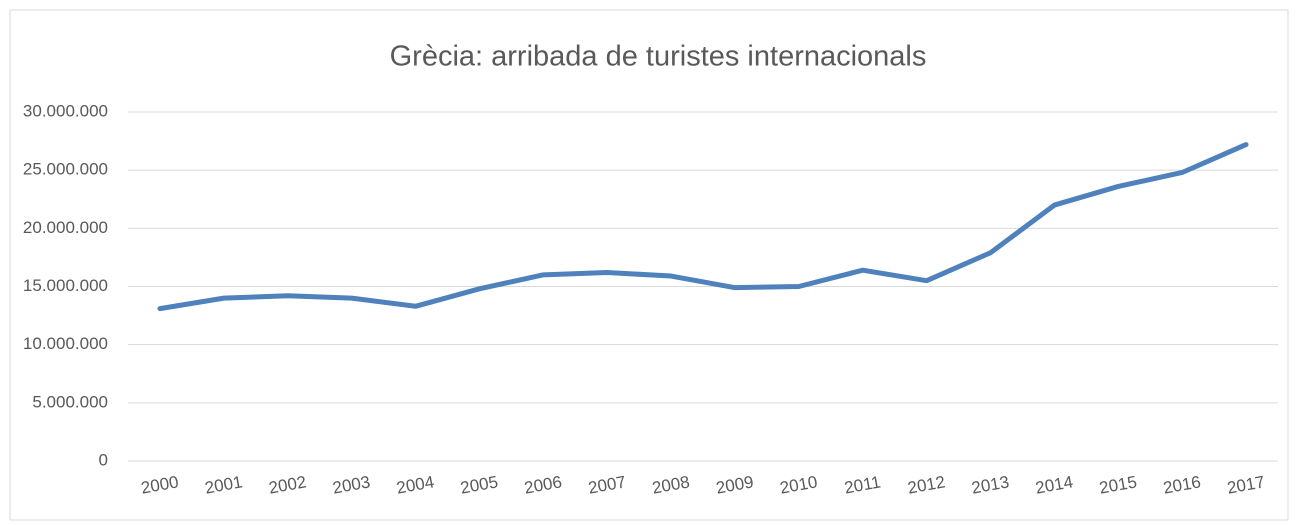  Describe the element at coordinates (103, 459) in the screenshot. I see `y-tick-label: 0` at that location.